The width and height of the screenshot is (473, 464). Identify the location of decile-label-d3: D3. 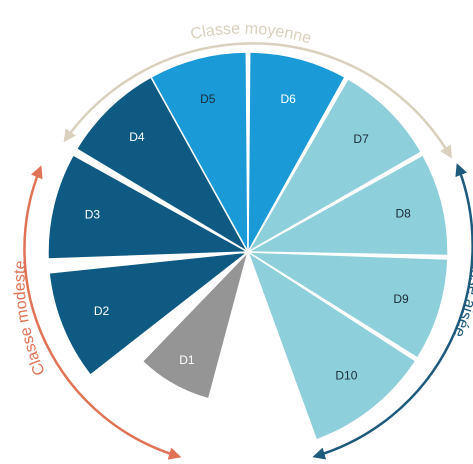
(93, 215).